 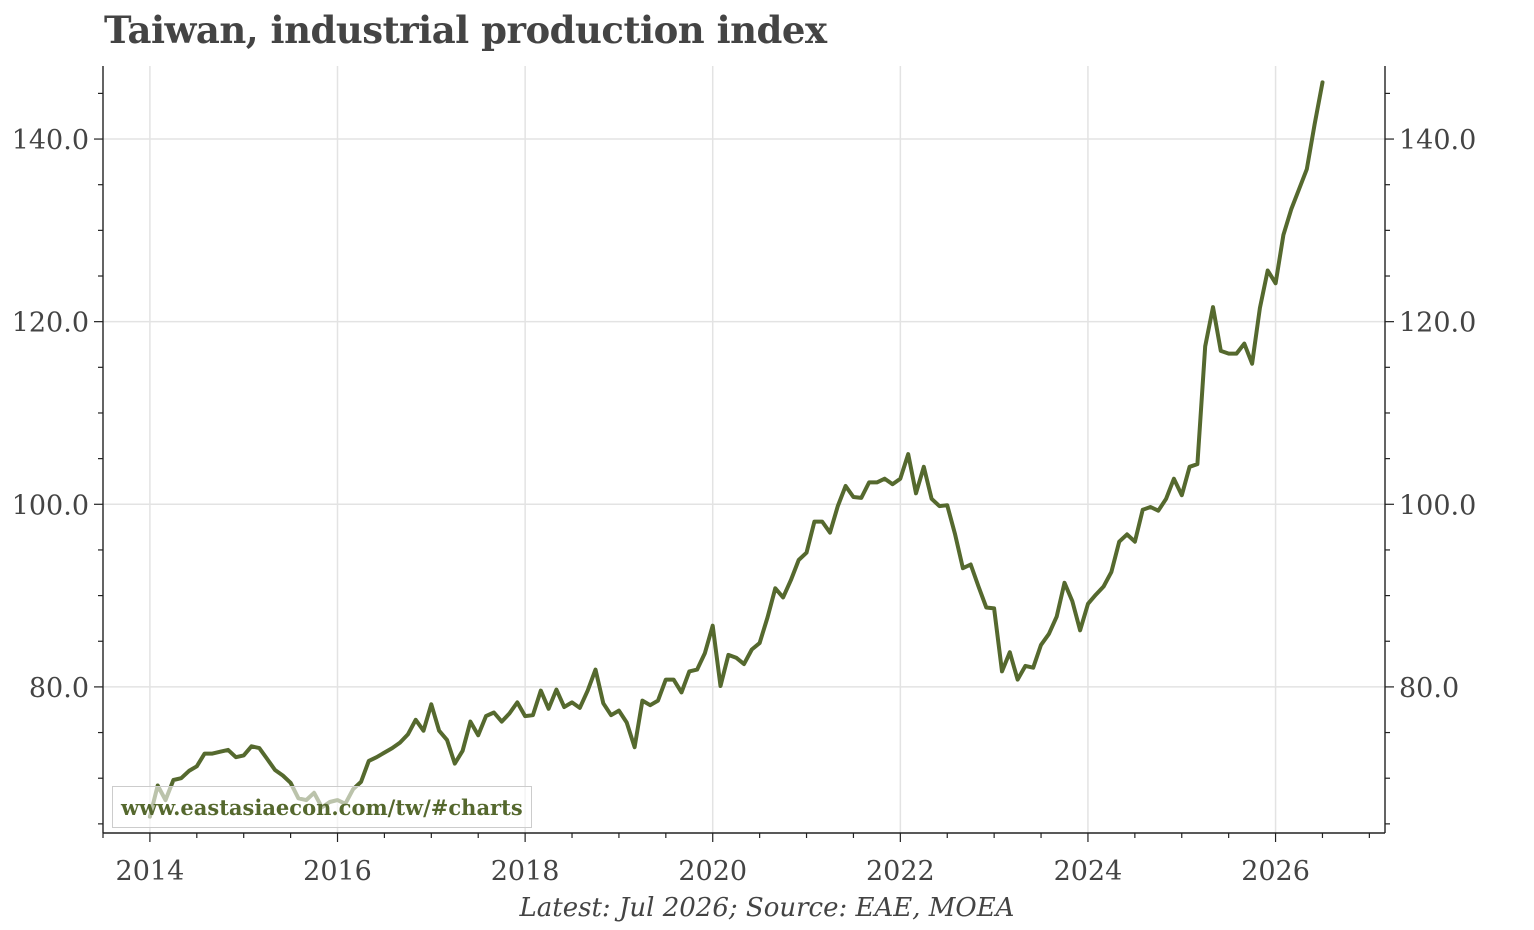 What do you see at coordinates (525, 871) in the screenshot?
I see `x-tick-label: 2018` at bounding box center [525, 871].